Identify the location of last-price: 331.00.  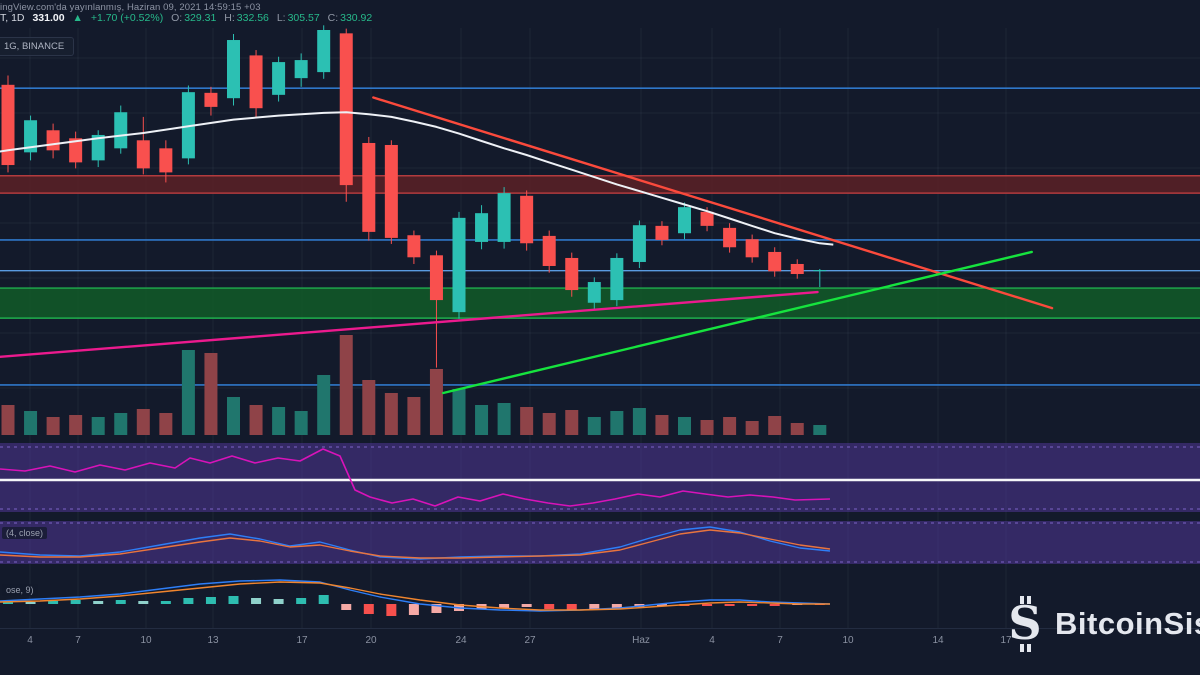
(48, 18).